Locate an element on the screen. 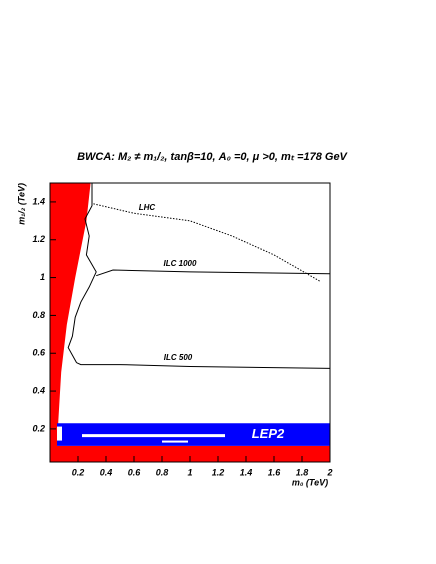 The height and width of the screenshot is (564, 436). y-tick-label: 1.4 is located at coordinates (38, 201).